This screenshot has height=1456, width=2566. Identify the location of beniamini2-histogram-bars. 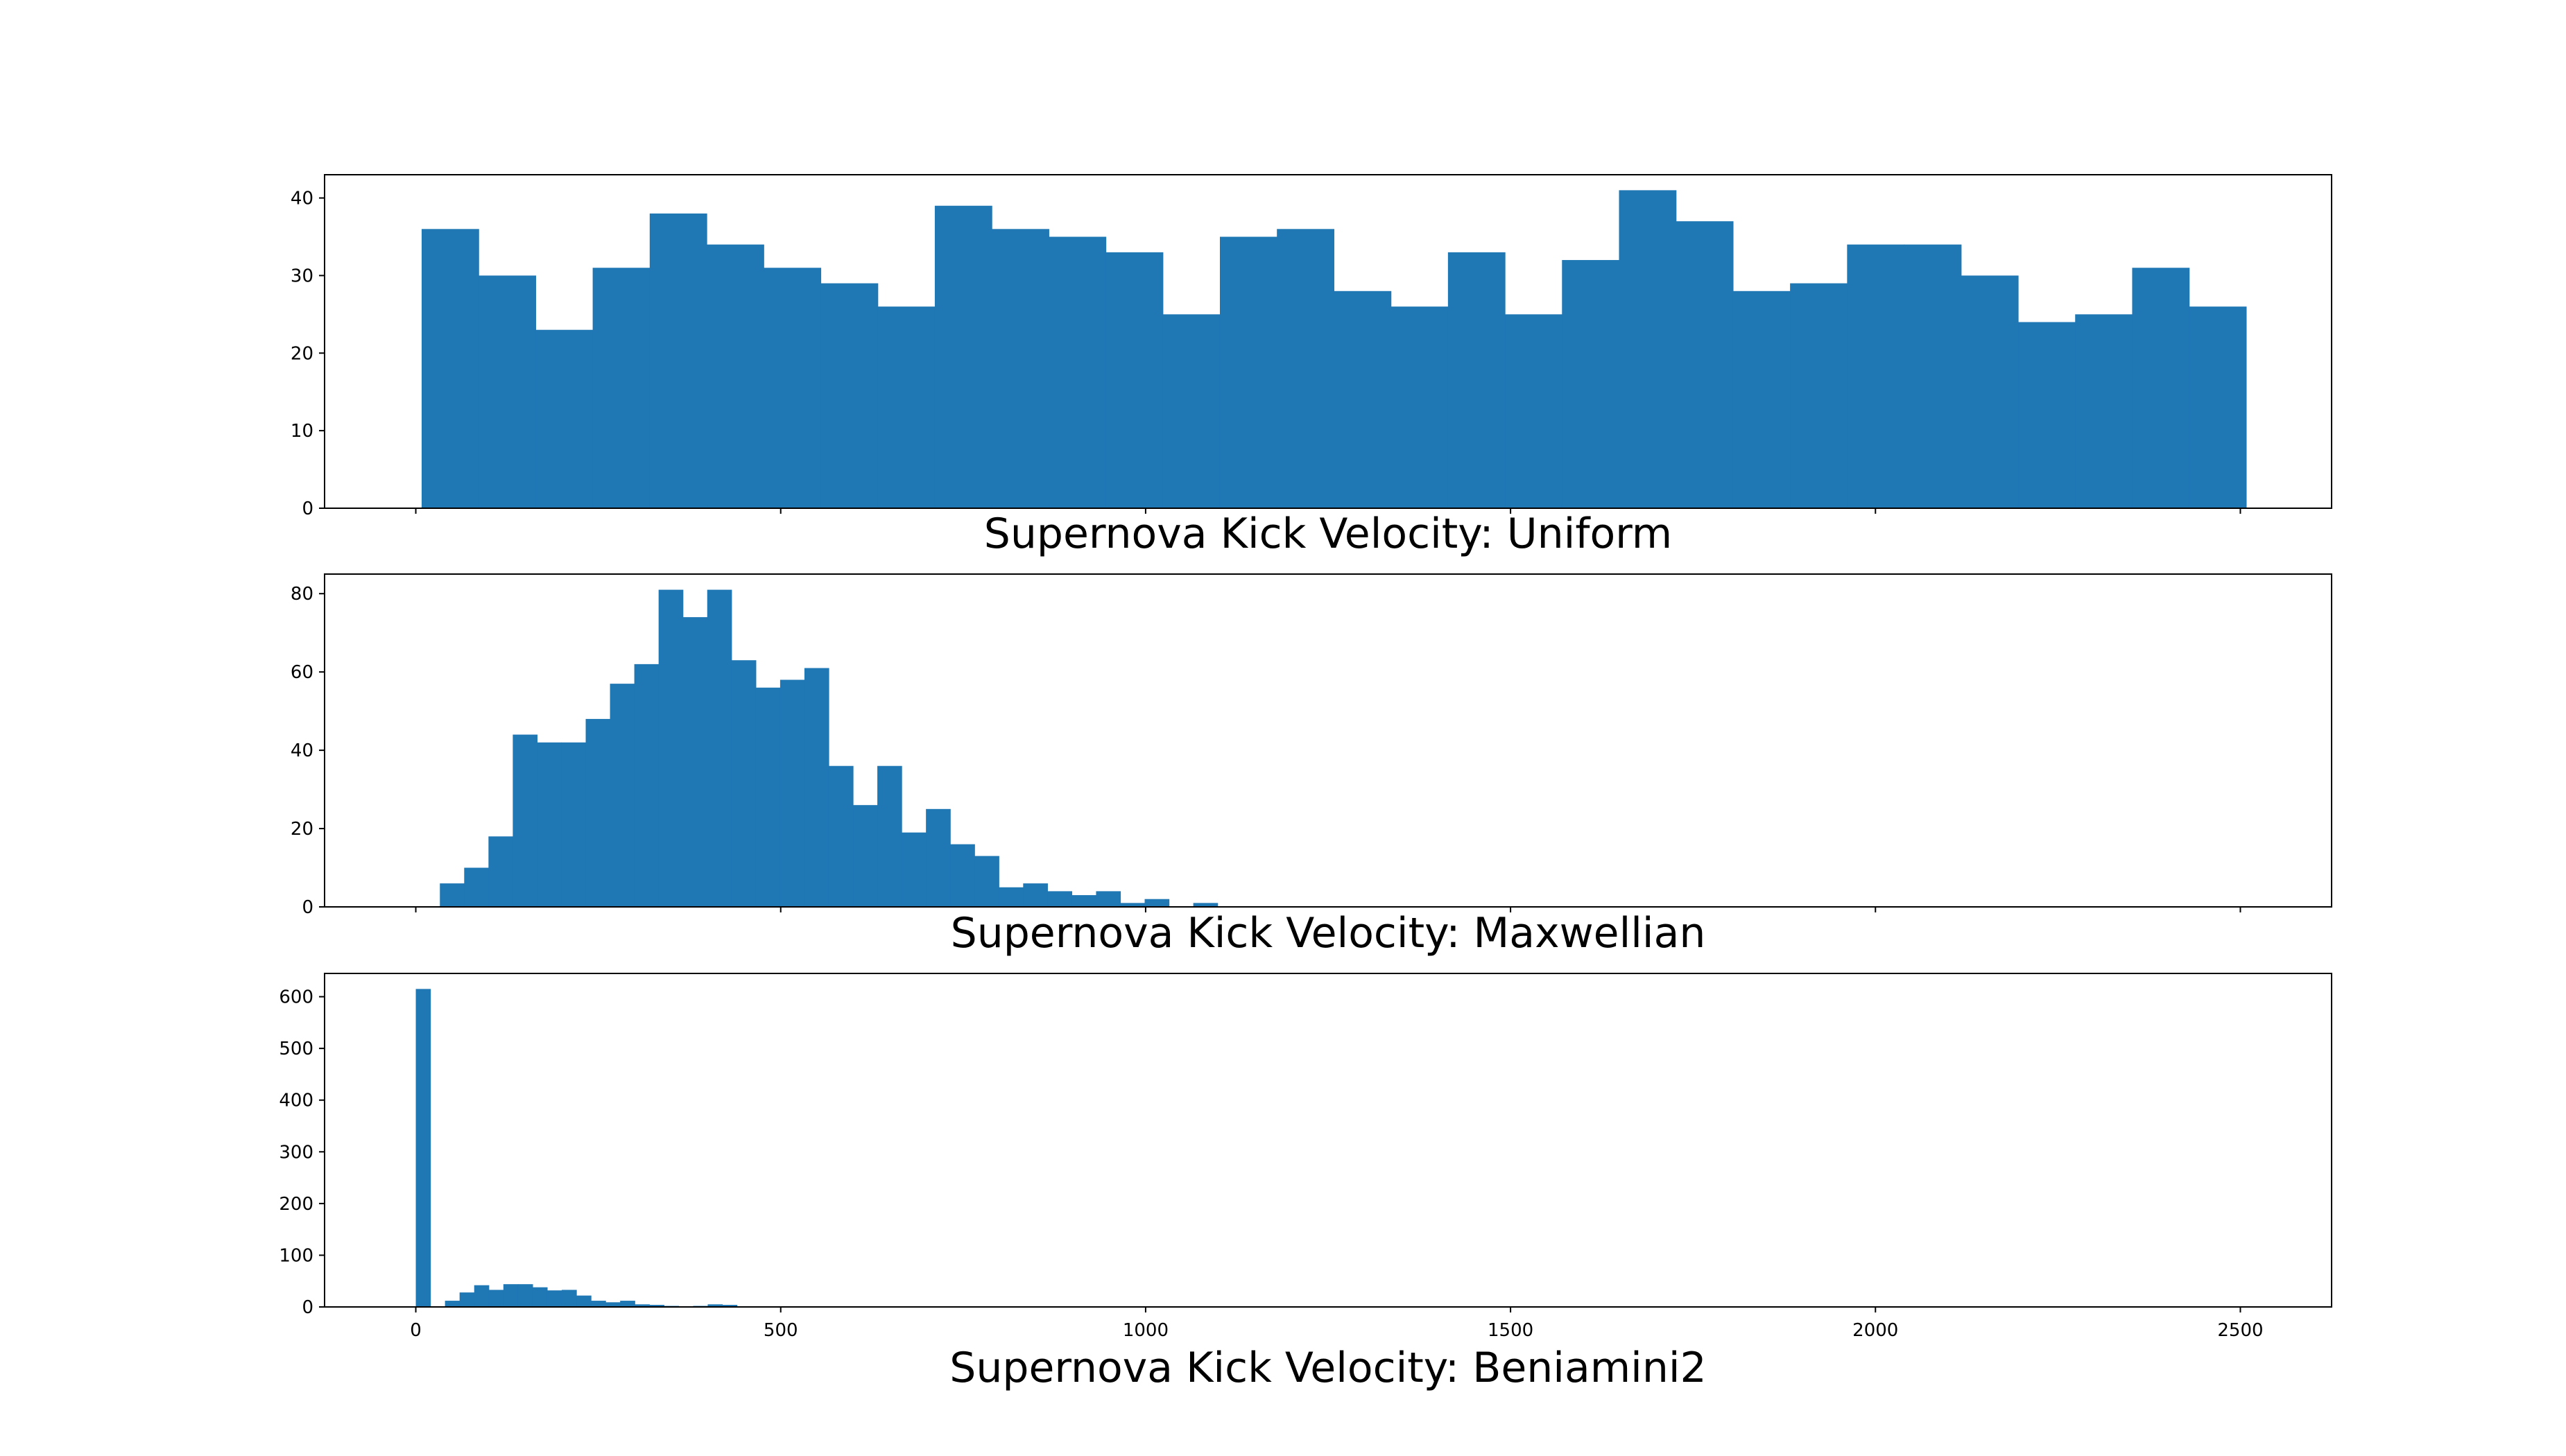
(576, 1148).